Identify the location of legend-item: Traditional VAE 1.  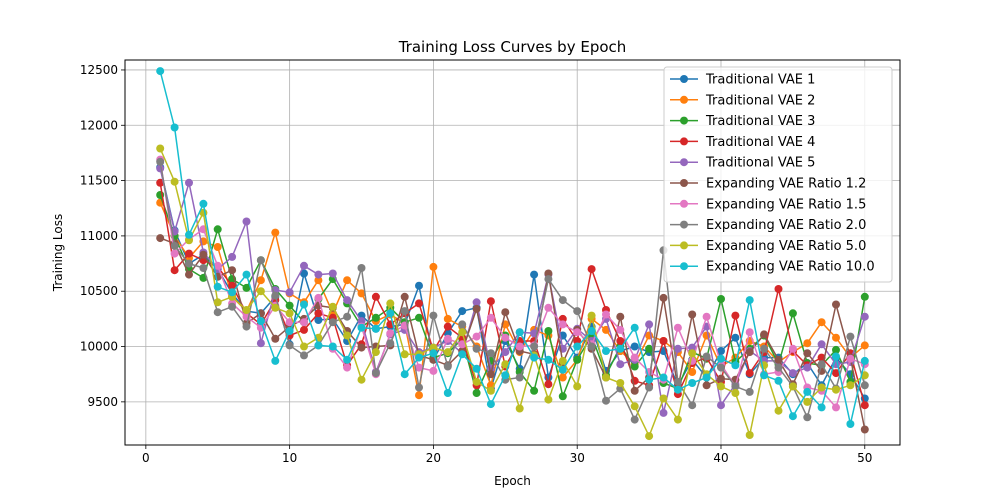
(742, 80).